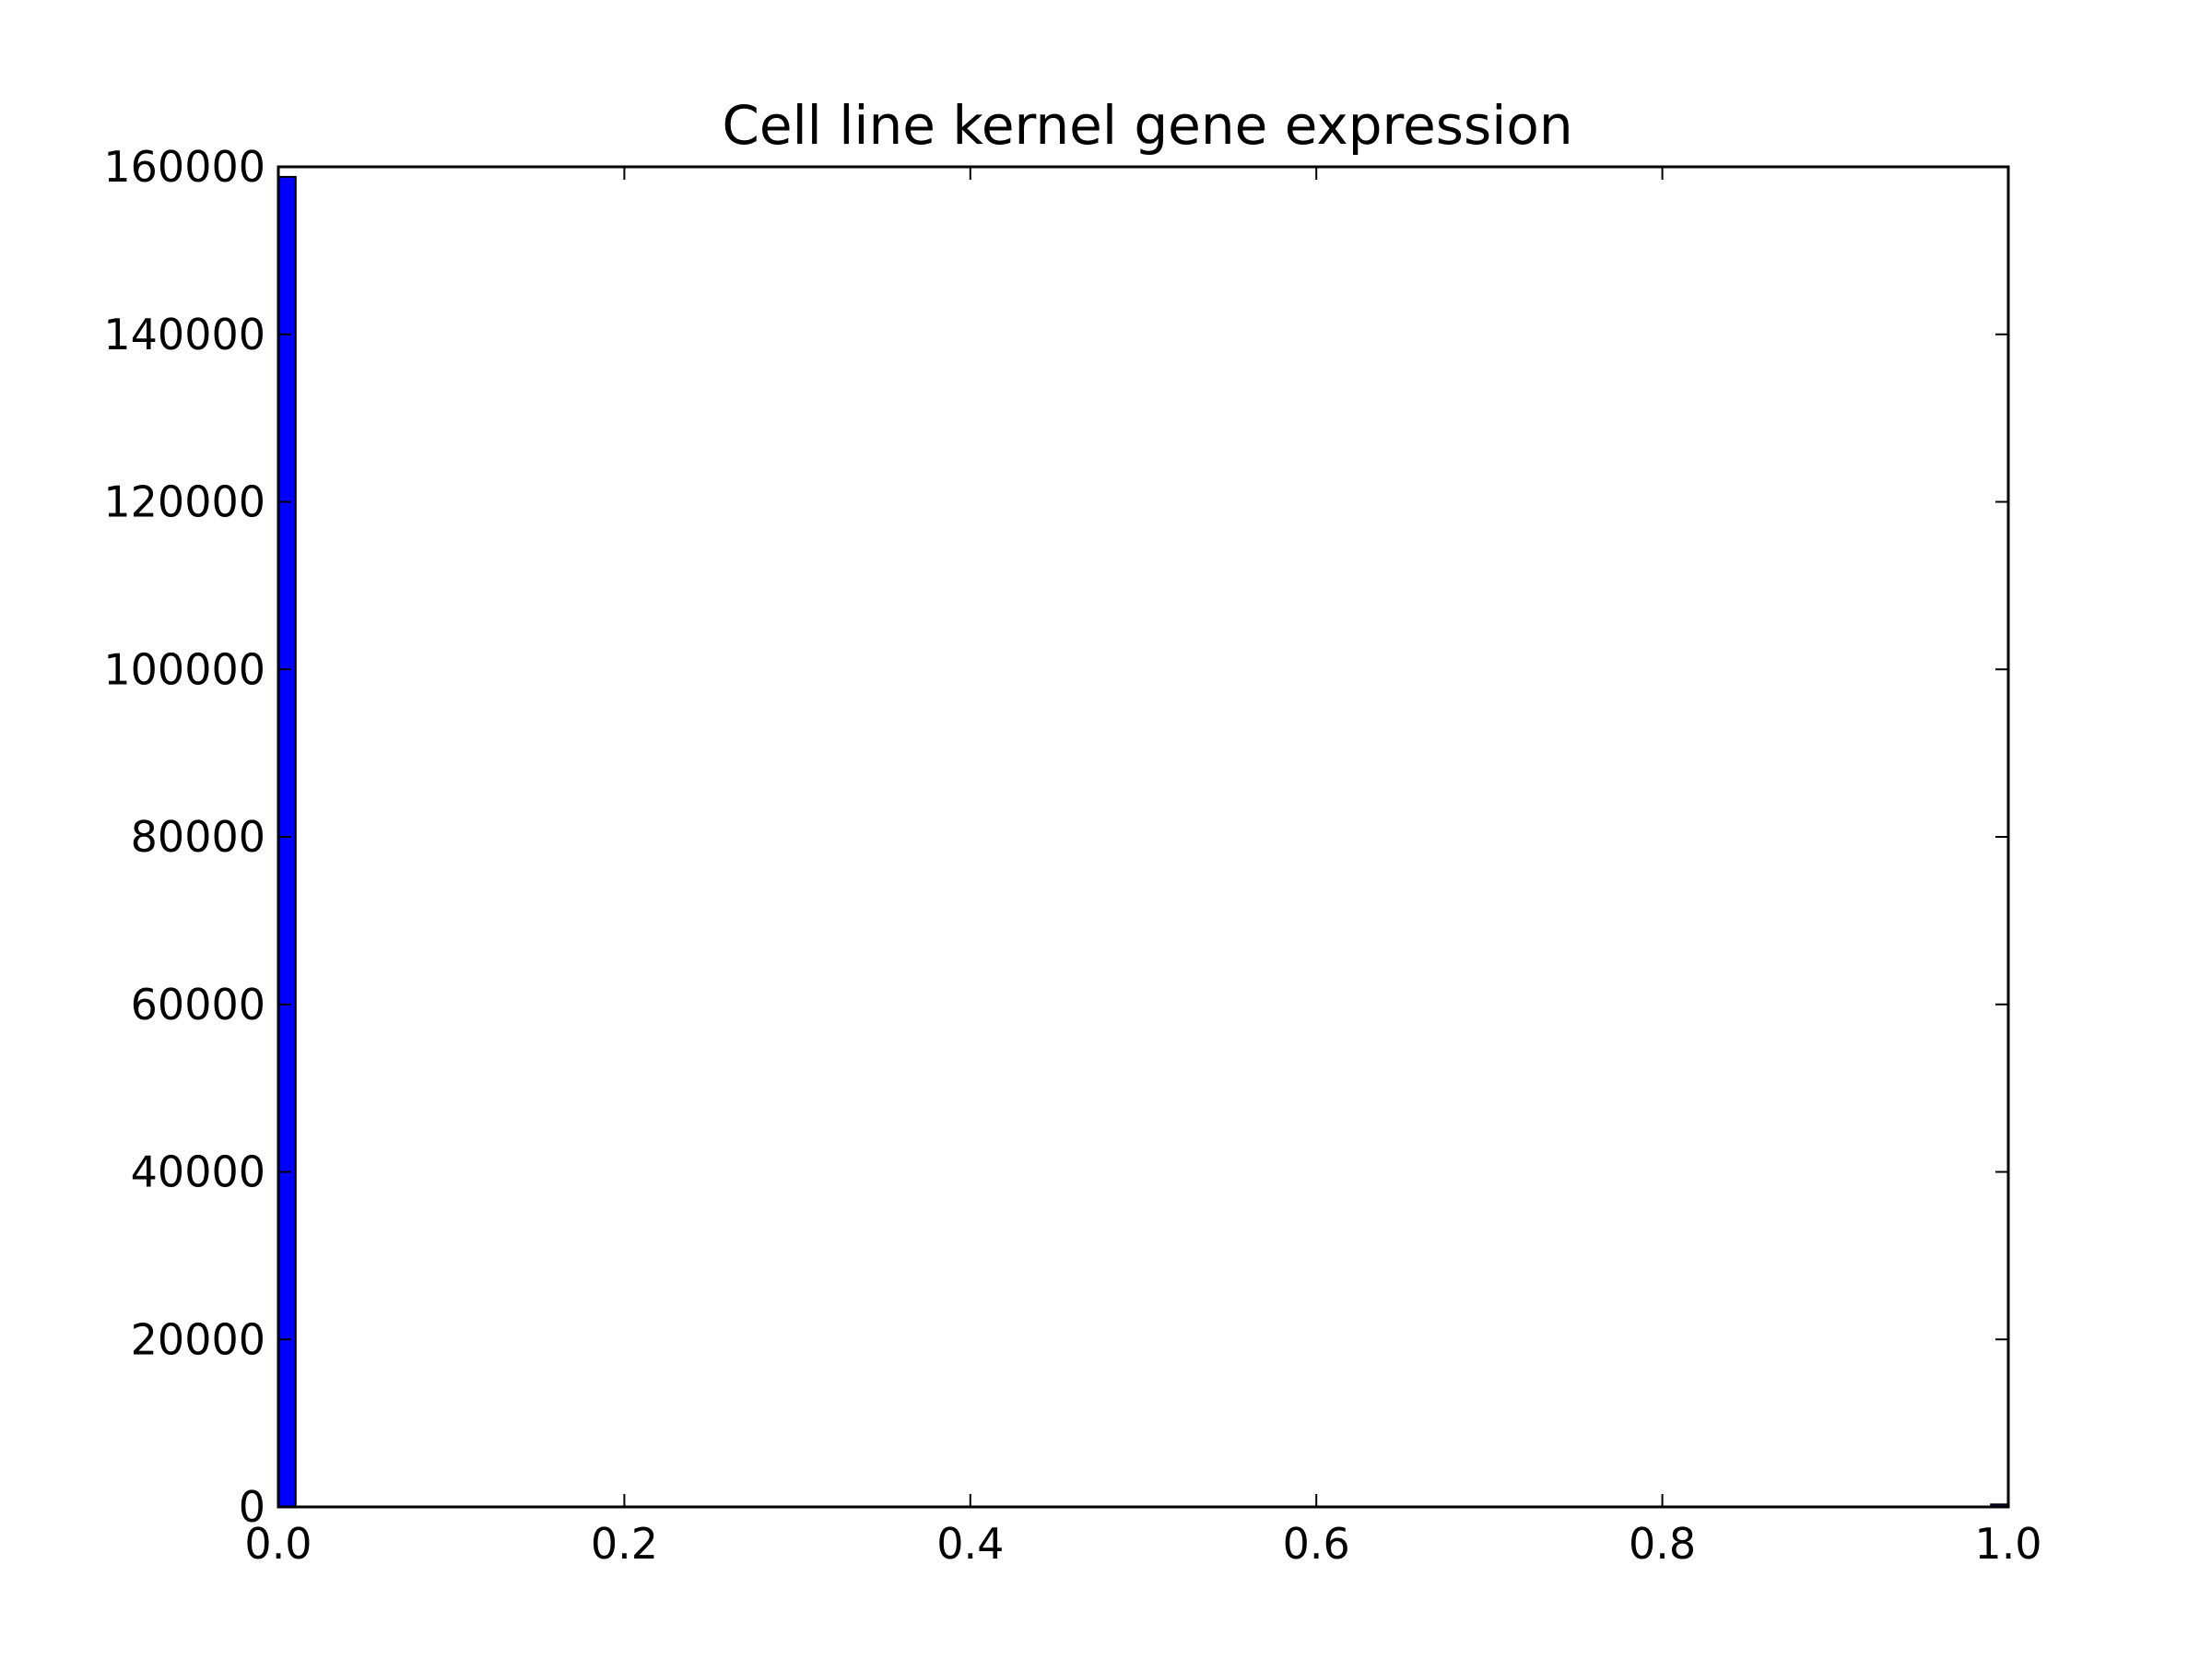  What do you see at coordinates (184, 502) in the screenshot?
I see `y-tick-label-6: 120000` at bounding box center [184, 502].